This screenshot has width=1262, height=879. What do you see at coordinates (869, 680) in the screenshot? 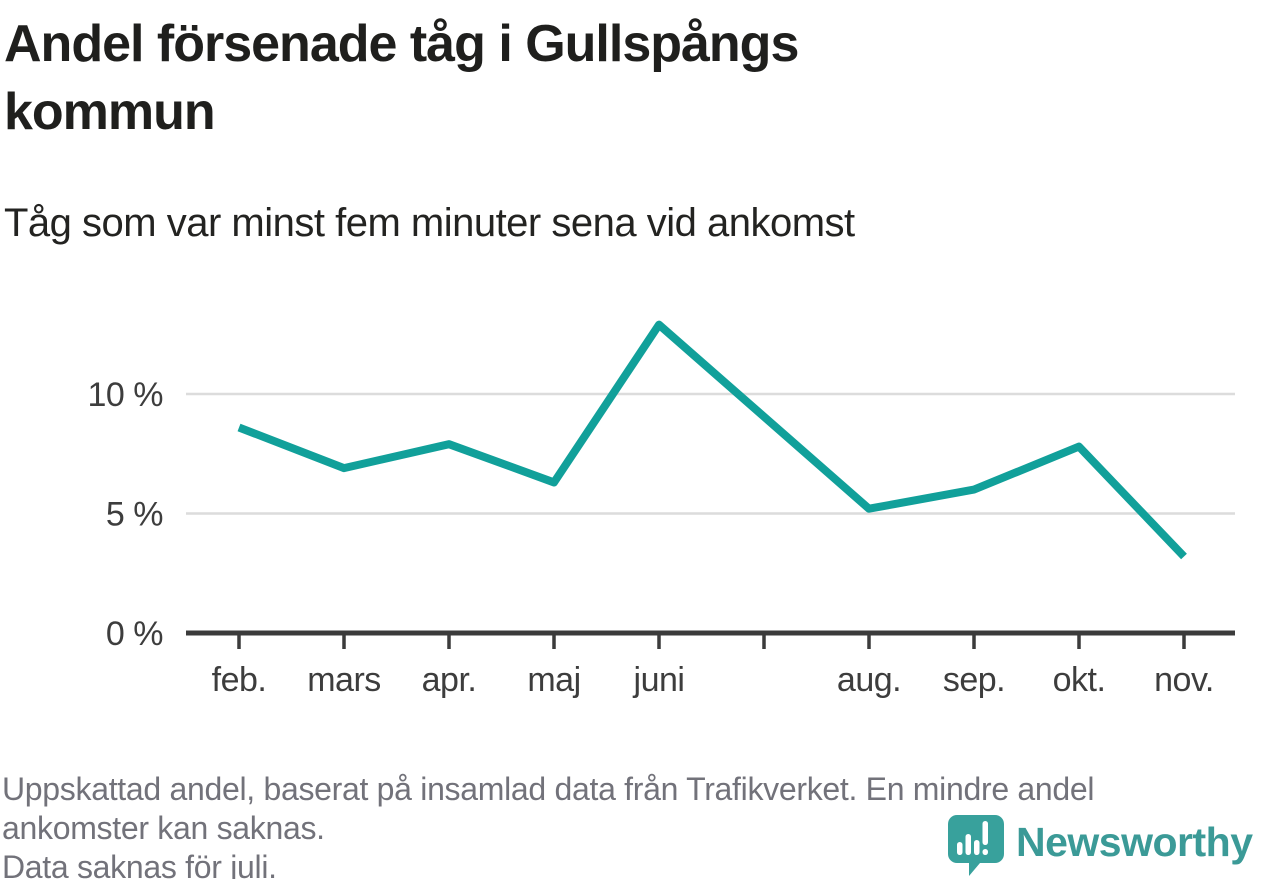
I see `x-axis-tick-label: aug.` at bounding box center [869, 680].